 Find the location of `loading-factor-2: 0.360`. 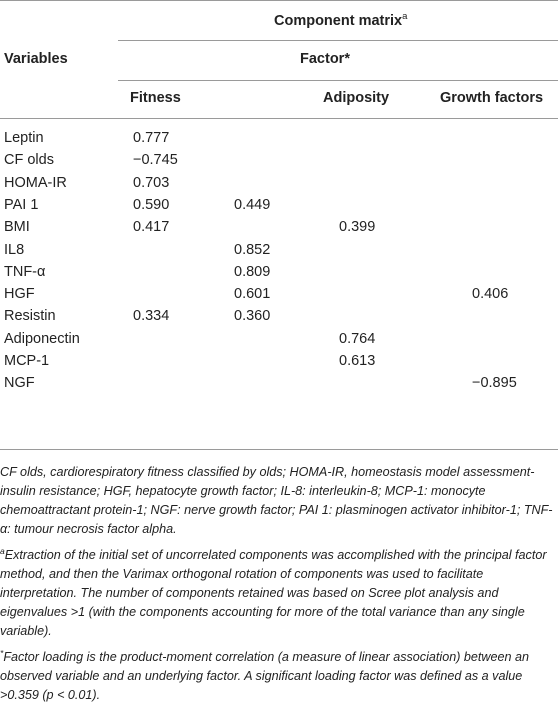

loading-factor-2: 0.360 is located at coordinates (252, 316).